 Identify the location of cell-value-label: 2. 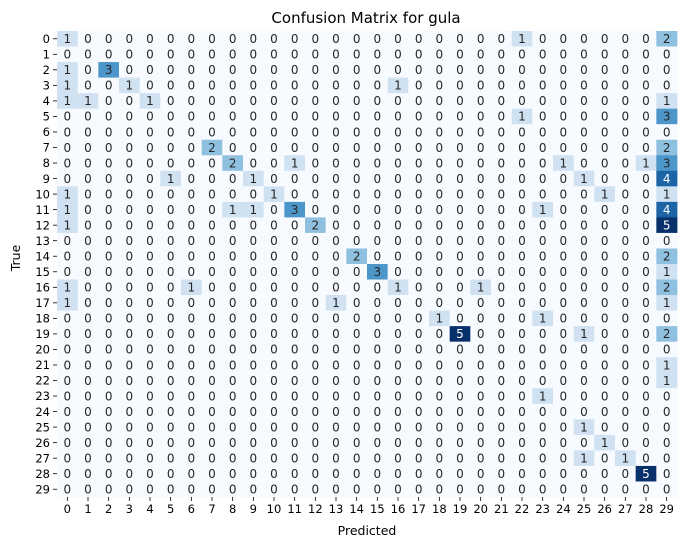
(357, 257).